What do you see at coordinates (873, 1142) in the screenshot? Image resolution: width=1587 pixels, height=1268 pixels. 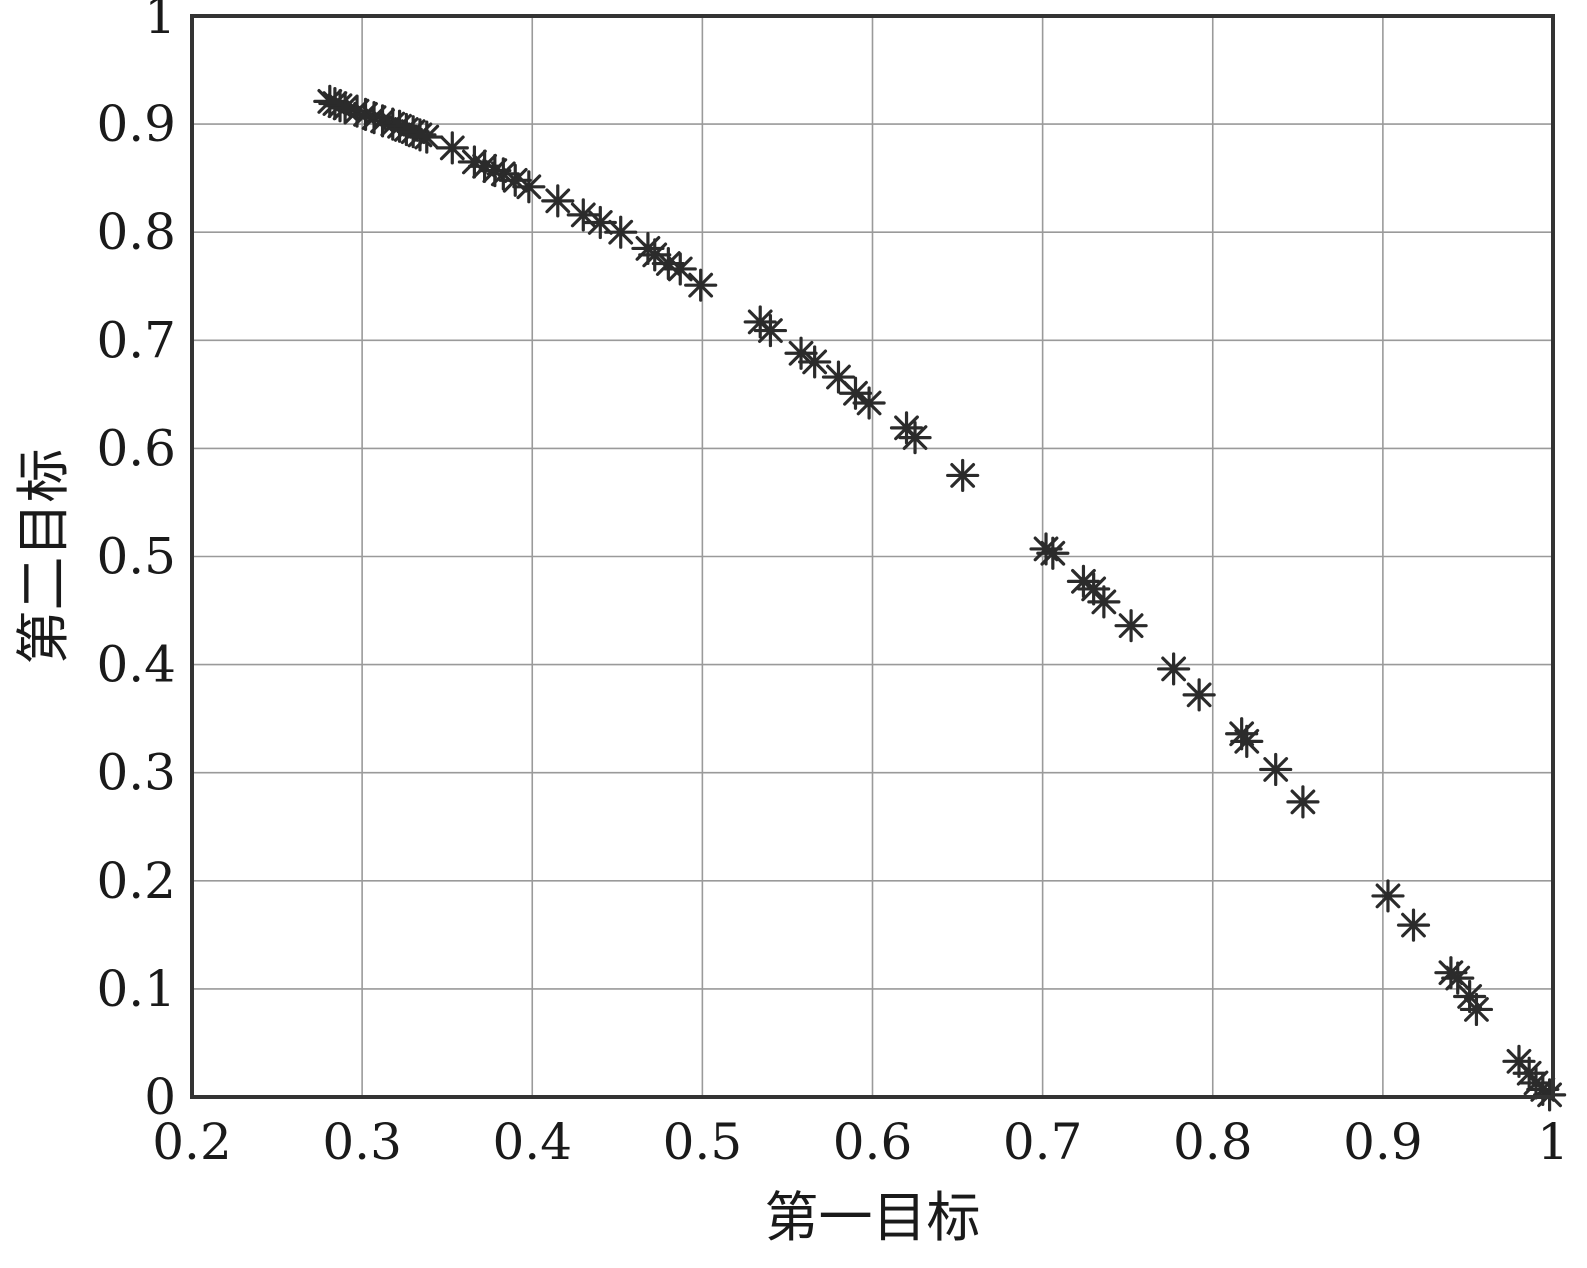 I see `x-tick-label: 0.6` at bounding box center [873, 1142].